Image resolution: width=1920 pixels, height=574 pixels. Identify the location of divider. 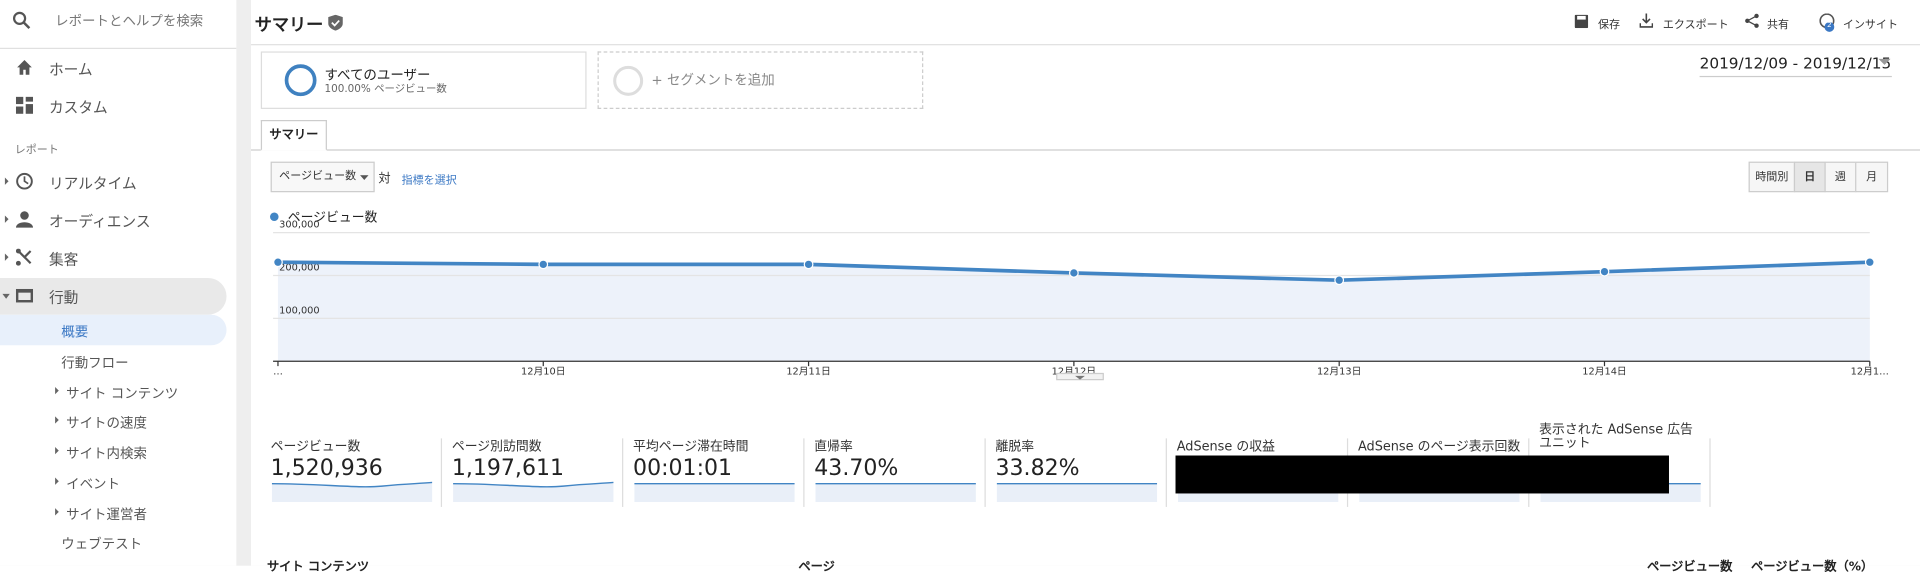
(118, 48).